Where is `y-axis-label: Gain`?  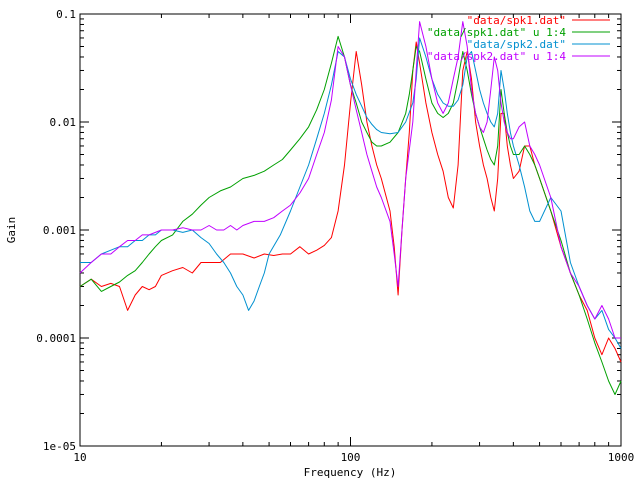
y-axis-label: Gain is located at coordinates (11, 230).